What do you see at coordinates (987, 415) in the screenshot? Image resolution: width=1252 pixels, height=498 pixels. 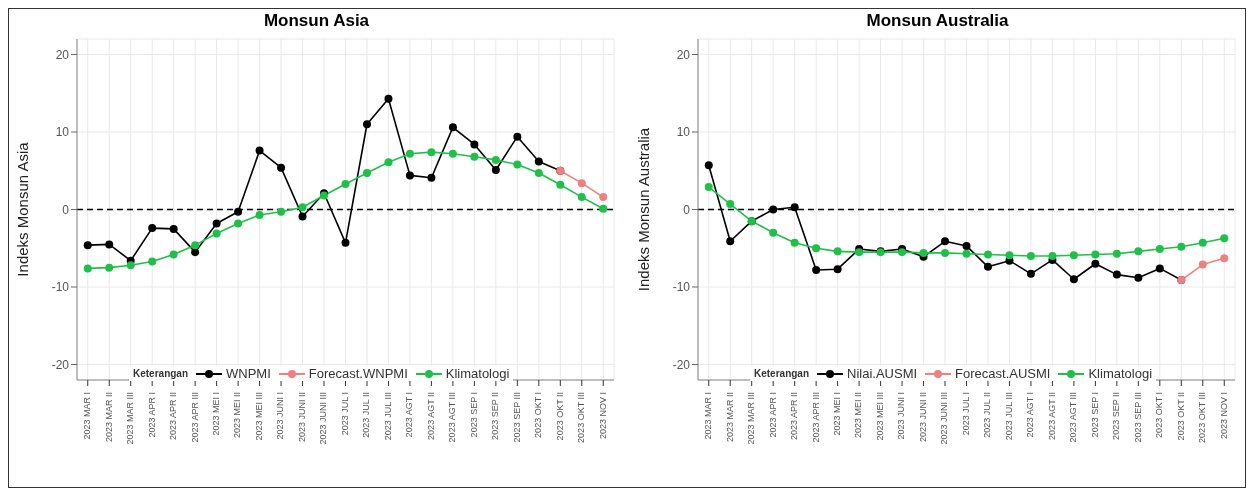 I see `x-tick-label: 2023 JUL II` at bounding box center [987, 415].